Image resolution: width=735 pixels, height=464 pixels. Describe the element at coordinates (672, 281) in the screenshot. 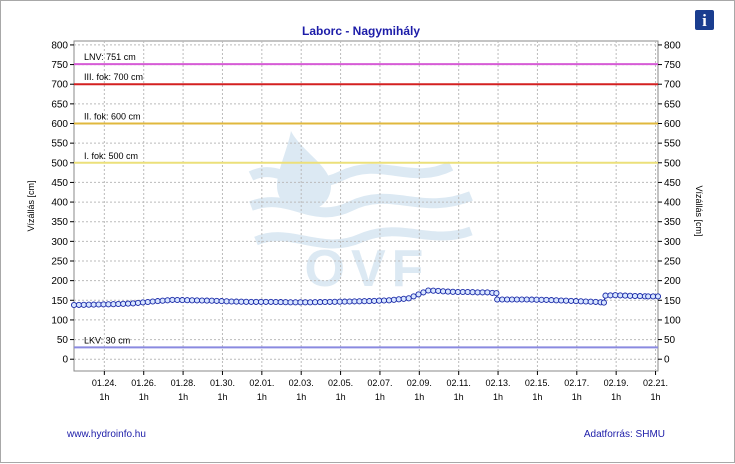

I see `y-tick-label-right: 200` at that location.